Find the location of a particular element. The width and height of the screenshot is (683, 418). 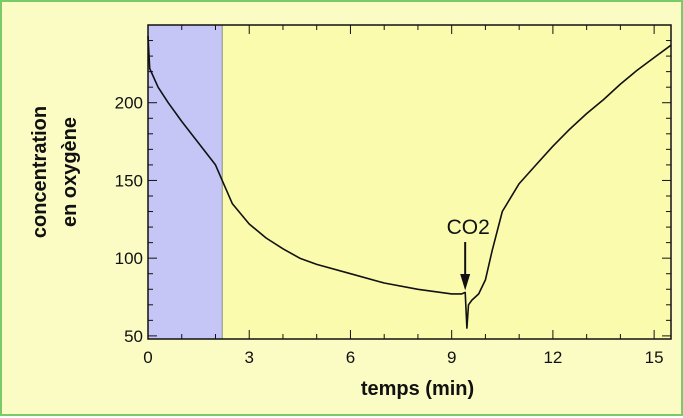

shaded-region is located at coordinates (185, 182).